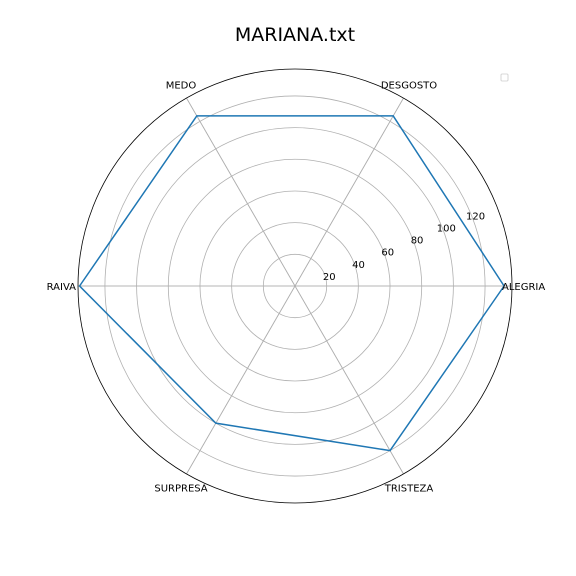 This screenshot has height=576, width=576. Describe the element at coordinates (295, 35) in the screenshot. I see `chart-title: MARIANA.txt` at that location.